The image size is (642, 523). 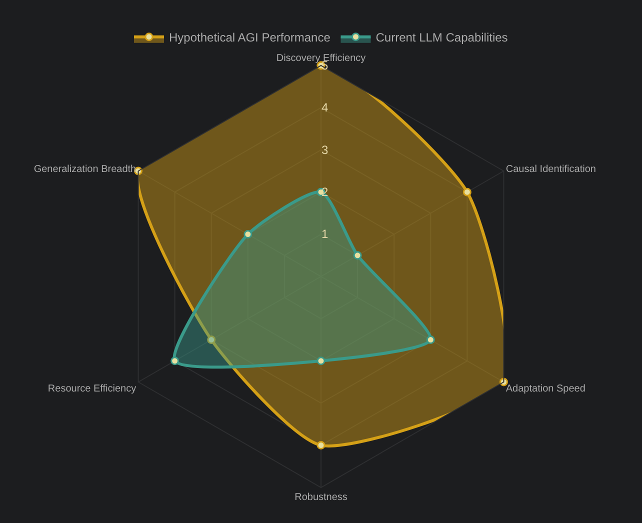 I want to click on spoke-label: Causal Identification, so click(x=551, y=169).